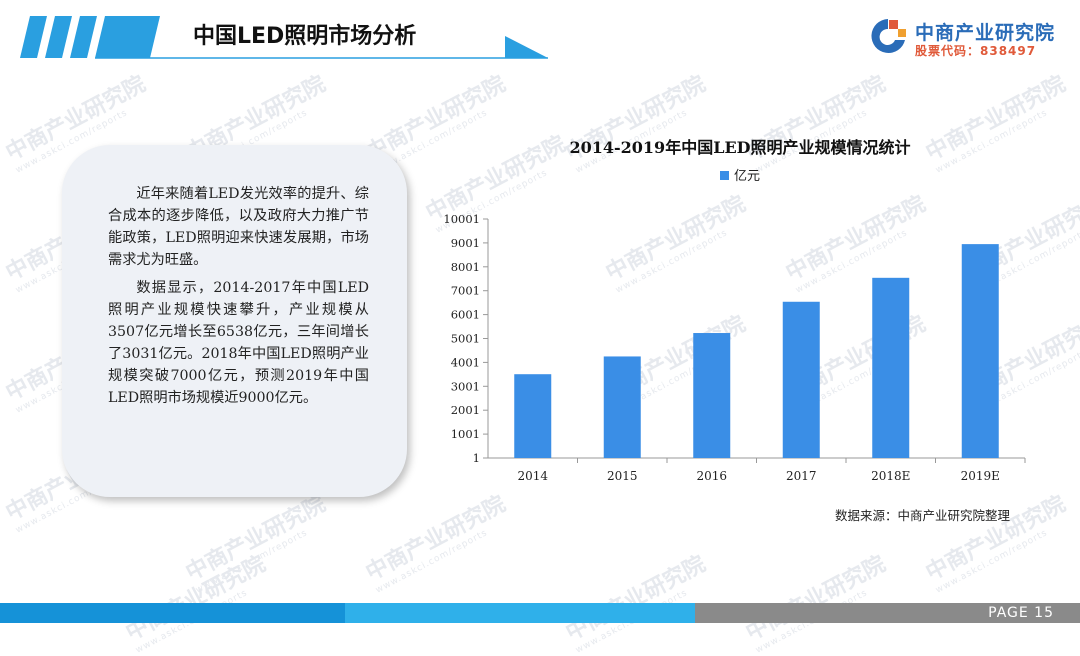 This screenshot has width=1080, height=656. What do you see at coordinates (465, 410) in the screenshot?
I see `y-tick-label: 2001` at bounding box center [465, 410].